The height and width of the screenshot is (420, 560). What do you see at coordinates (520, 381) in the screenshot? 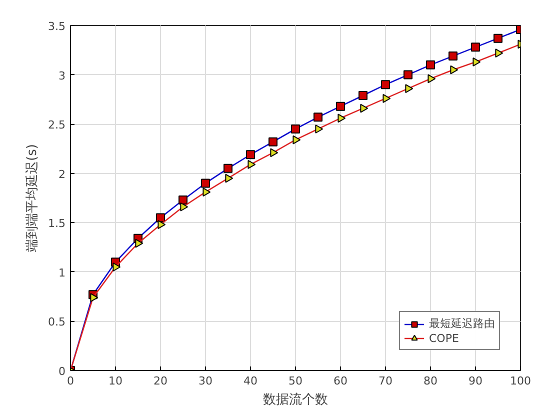
I see `x-tick-label: 100` at bounding box center [520, 381].